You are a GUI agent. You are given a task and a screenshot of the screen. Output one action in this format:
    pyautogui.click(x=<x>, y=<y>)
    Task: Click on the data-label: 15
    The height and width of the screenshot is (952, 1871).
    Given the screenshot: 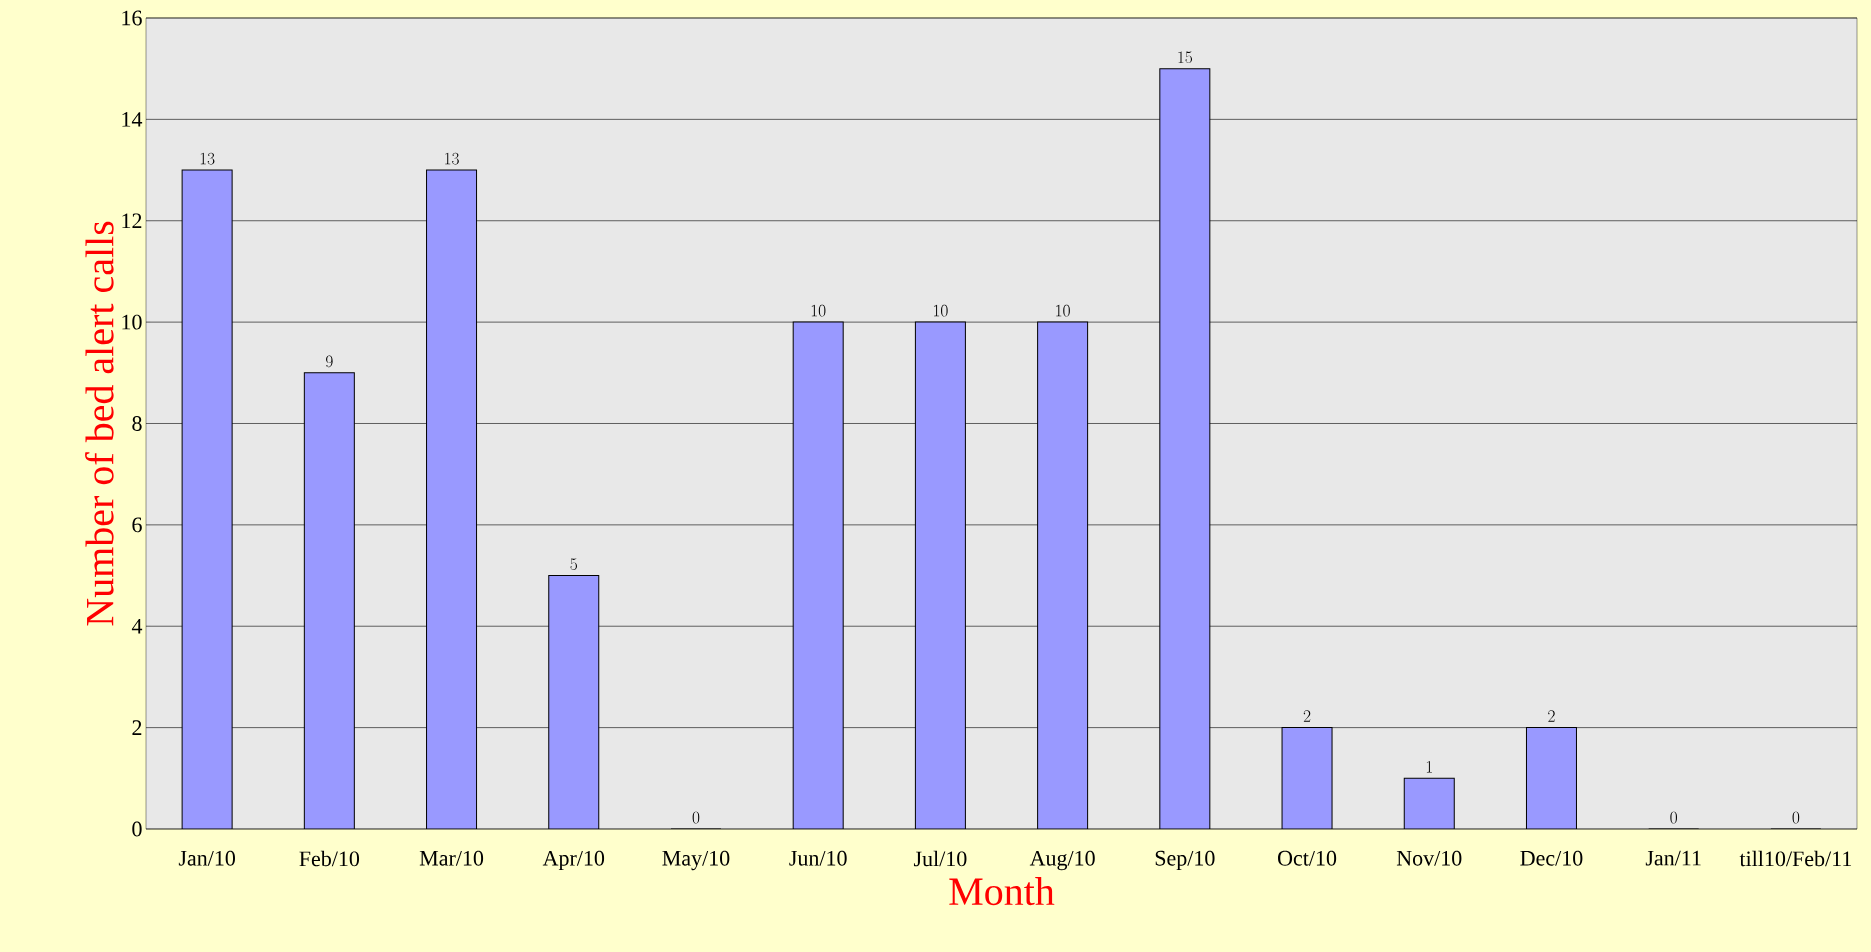 What is the action you would take?
    pyautogui.click(x=1185, y=57)
    